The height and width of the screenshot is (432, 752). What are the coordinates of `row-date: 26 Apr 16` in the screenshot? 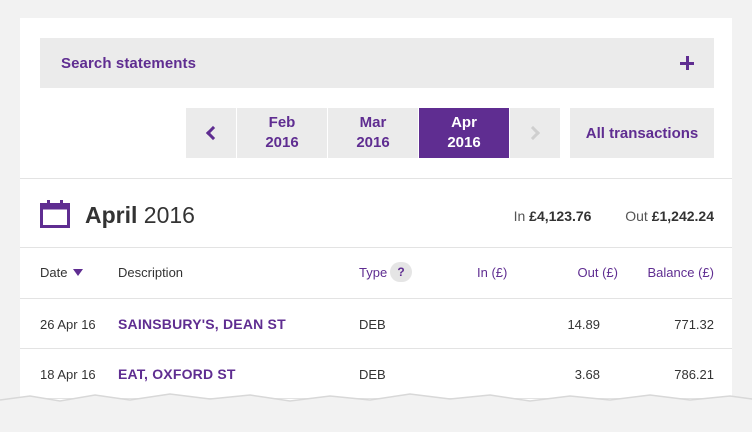 It's located at (68, 324).